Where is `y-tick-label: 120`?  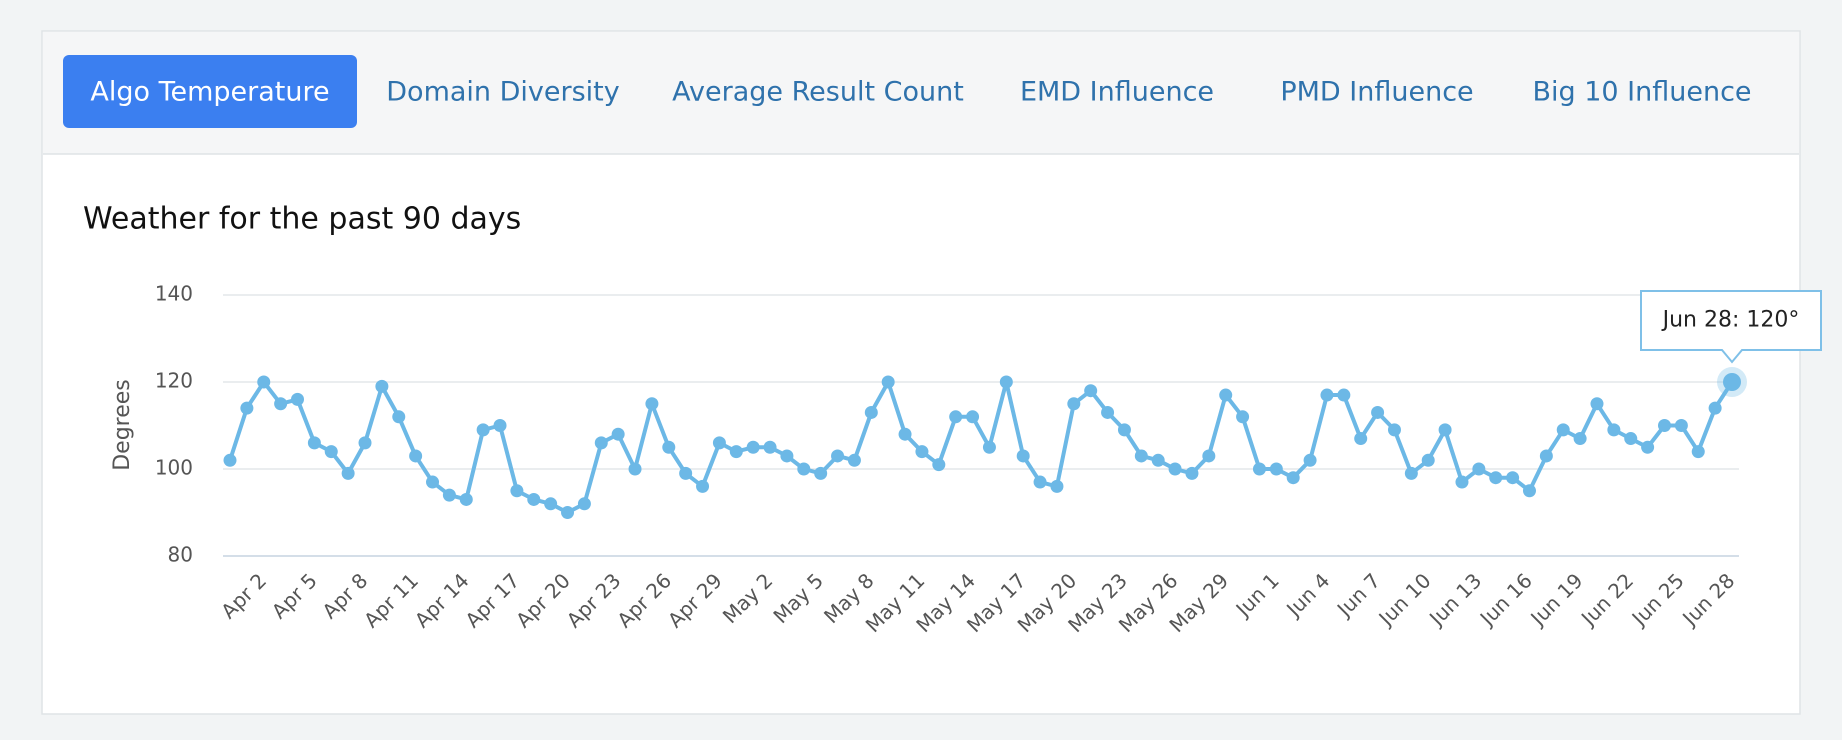 y-tick-label: 120 is located at coordinates (174, 381).